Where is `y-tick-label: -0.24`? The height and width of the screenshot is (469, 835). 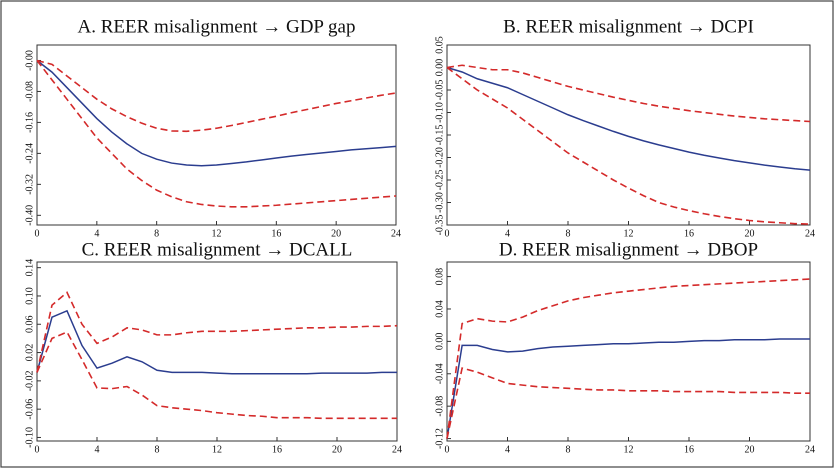
y-tick-label: -0.24 is located at coordinates (29, 153).